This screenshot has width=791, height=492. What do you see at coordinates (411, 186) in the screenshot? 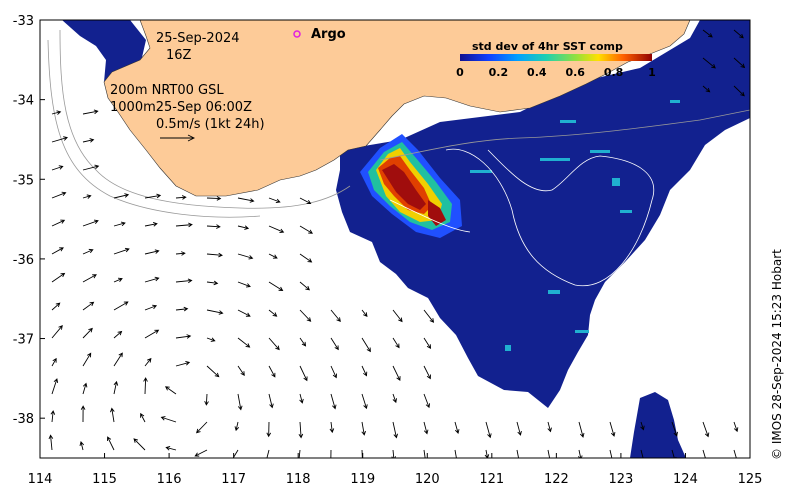
I see `sst-hotspot` at bounding box center [411, 186].